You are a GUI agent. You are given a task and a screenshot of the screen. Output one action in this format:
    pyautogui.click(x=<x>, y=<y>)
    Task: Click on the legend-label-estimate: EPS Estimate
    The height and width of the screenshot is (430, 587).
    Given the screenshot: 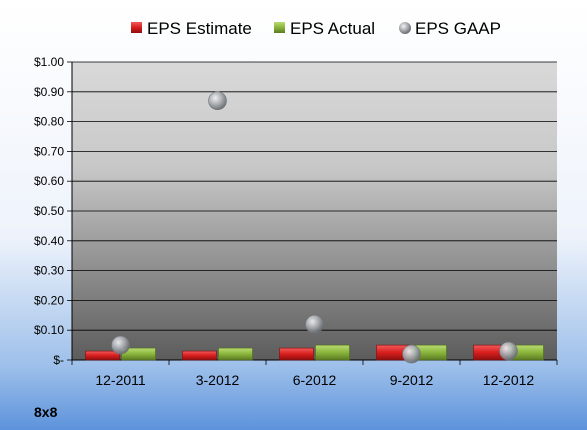 What is the action you would take?
    pyautogui.click(x=199, y=28)
    